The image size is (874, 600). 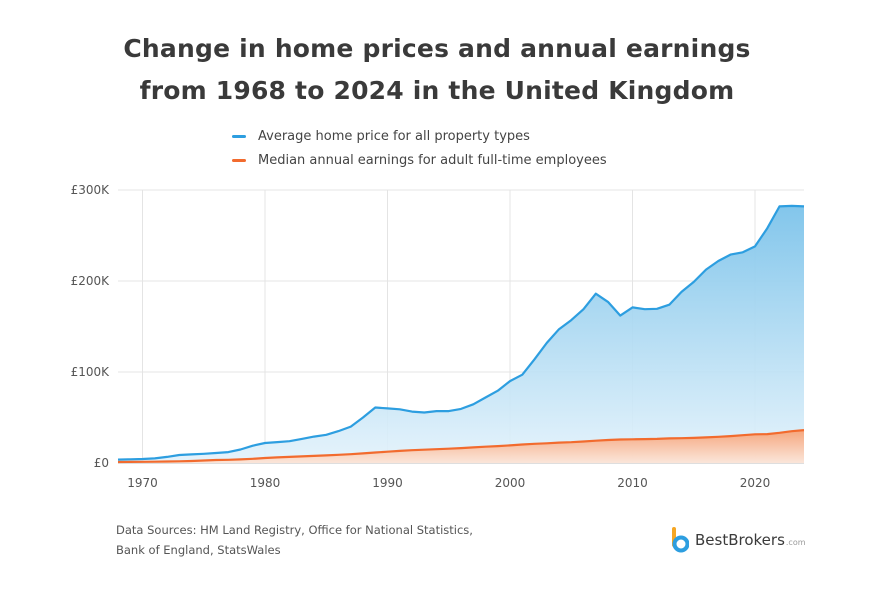 I want to click on x-tick-label: 2000, so click(x=510, y=483).